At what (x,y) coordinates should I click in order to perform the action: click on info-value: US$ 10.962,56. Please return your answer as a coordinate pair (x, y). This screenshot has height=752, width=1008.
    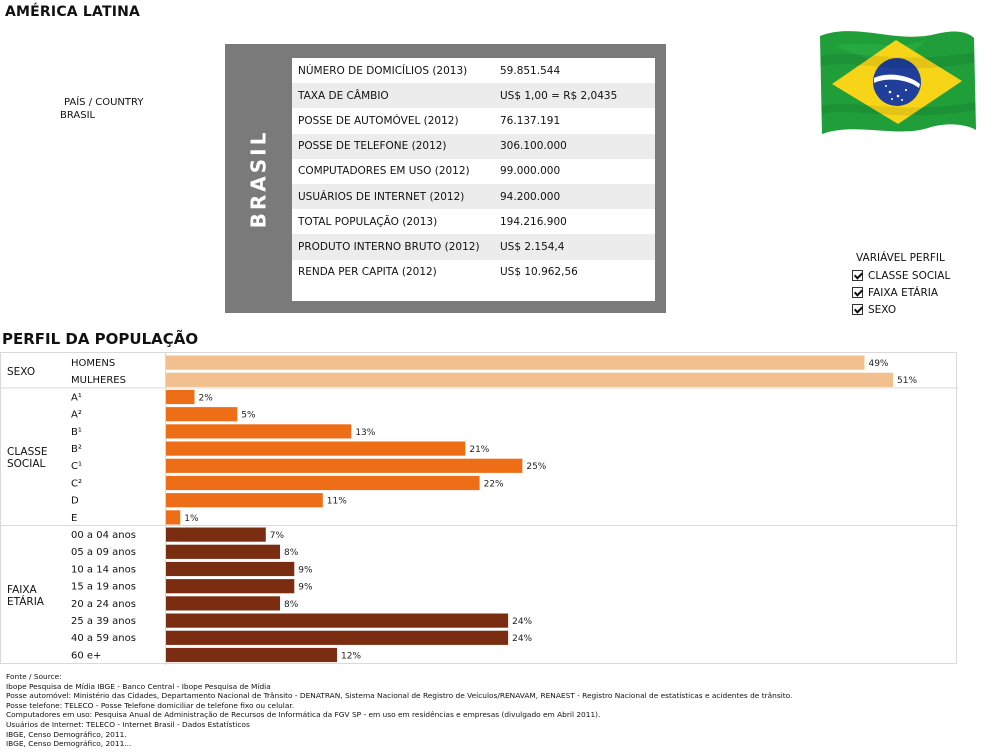
    Looking at the image, I should click on (539, 272).